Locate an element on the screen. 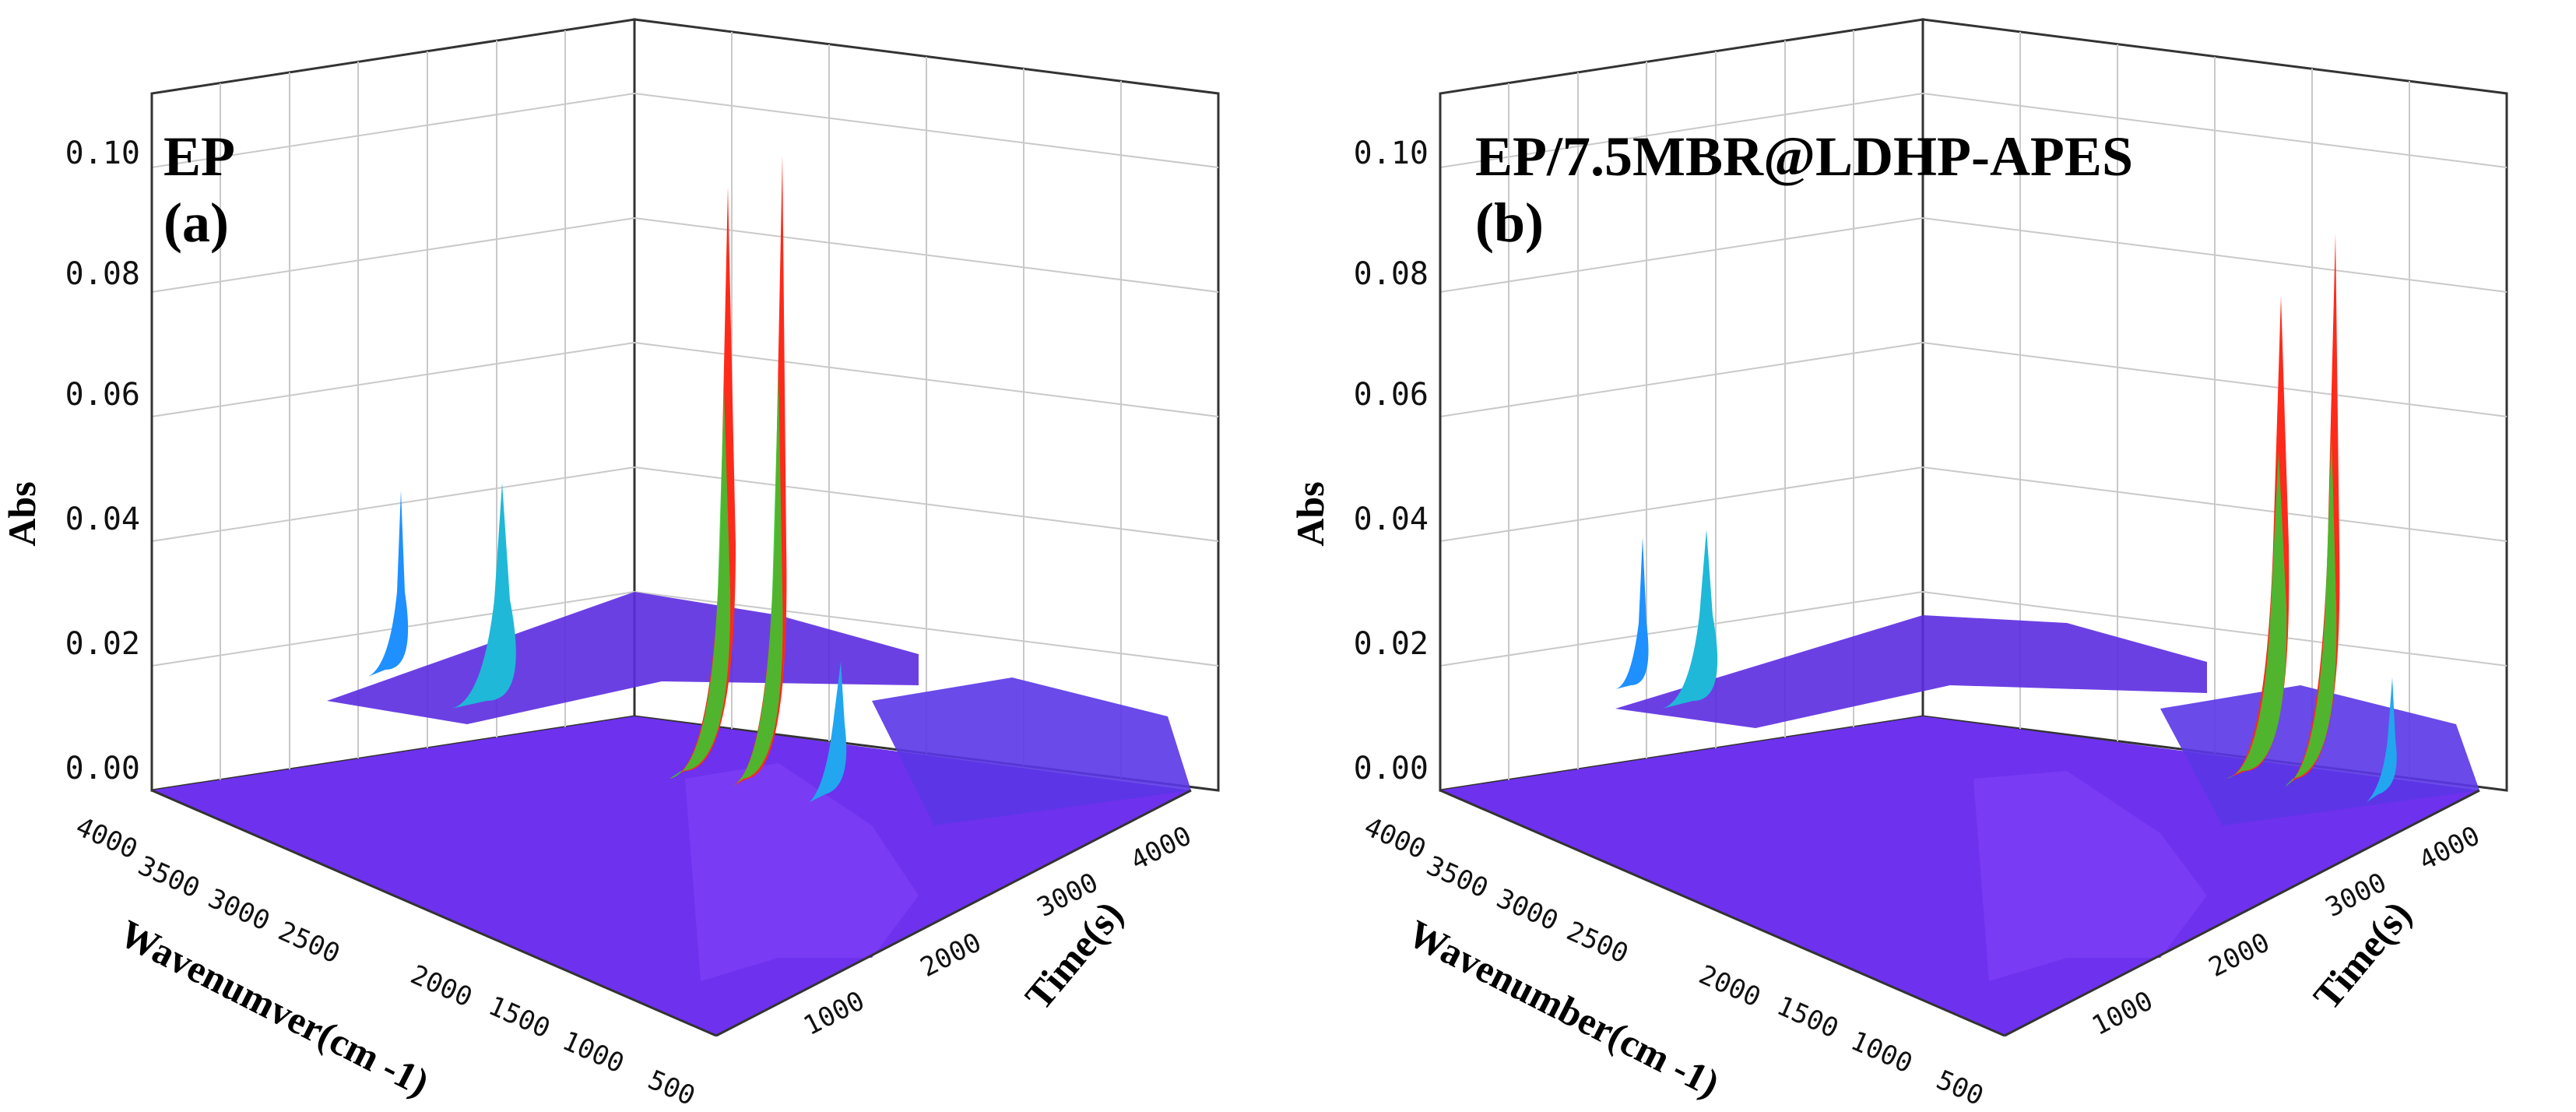 The image size is (2576, 1112). chart-a-title: EP is located at coordinates (199, 156).